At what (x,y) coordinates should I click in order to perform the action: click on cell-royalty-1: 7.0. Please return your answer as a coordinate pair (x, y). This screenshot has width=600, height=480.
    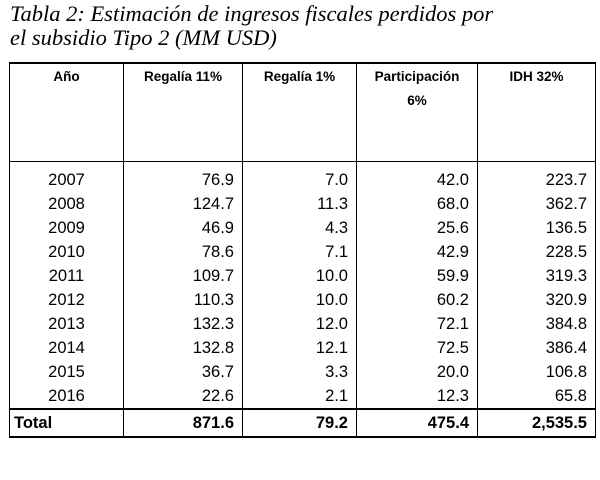
    Looking at the image, I should click on (299, 180).